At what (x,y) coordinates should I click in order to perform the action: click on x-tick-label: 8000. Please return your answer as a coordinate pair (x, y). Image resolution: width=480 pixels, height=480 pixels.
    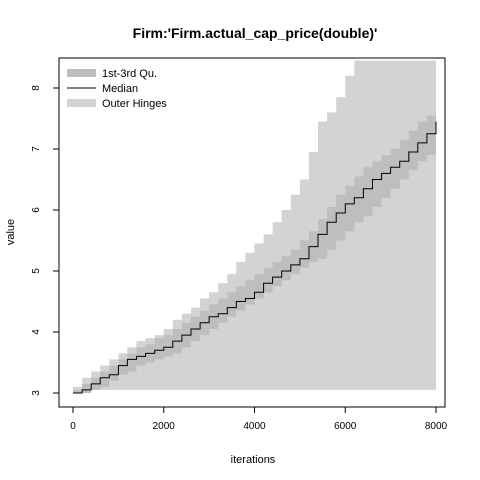
    Looking at the image, I should click on (436, 426).